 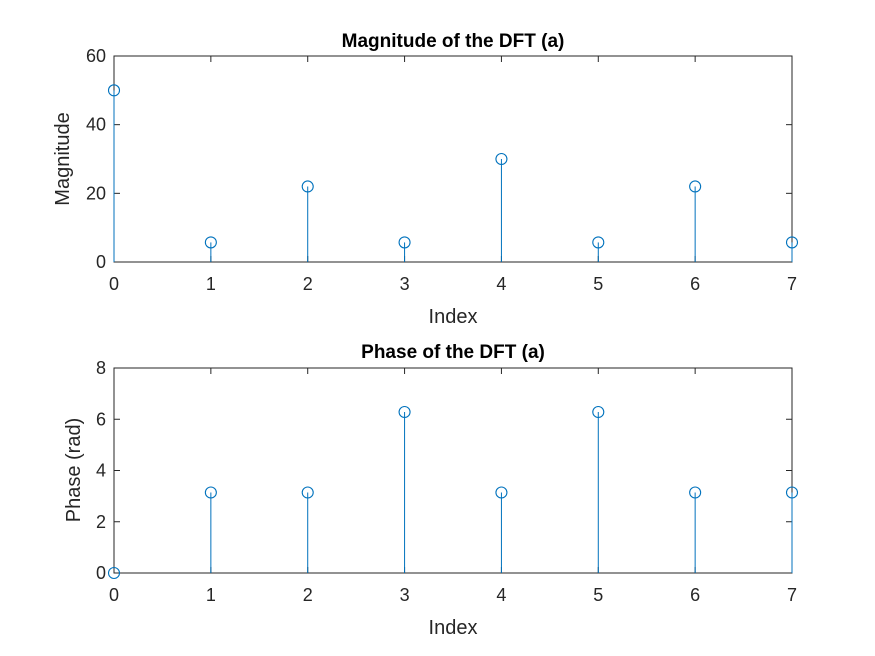 I want to click on magnitude-plot-xtick-label: 5, so click(x=598, y=284).